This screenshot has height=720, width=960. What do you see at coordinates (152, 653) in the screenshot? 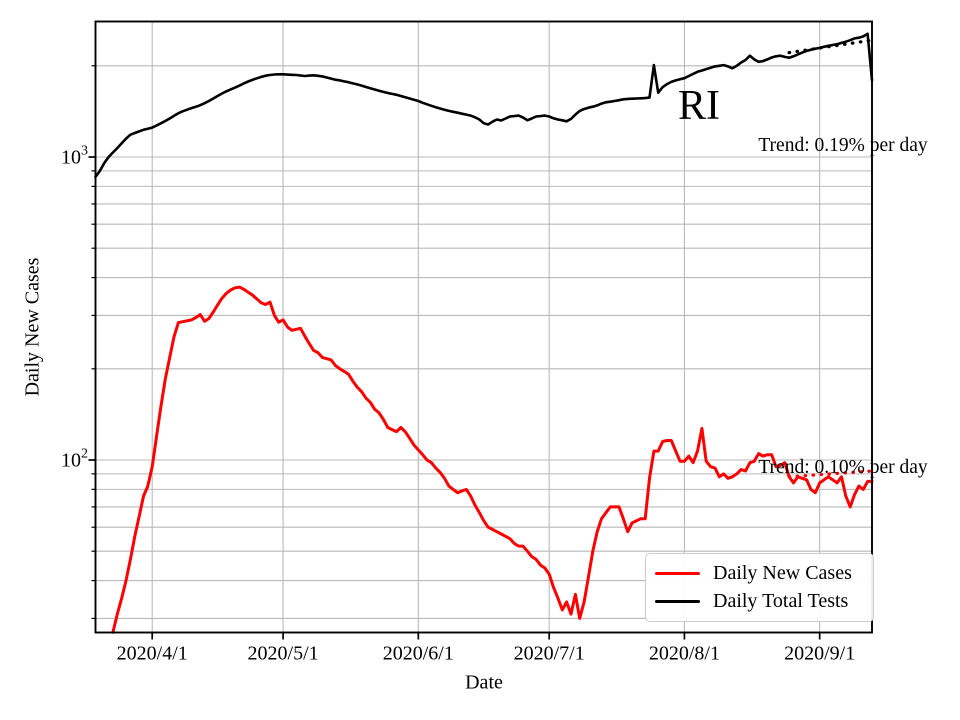
I see `x-tick-label: 2020/4/1` at bounding box center [152, 653].